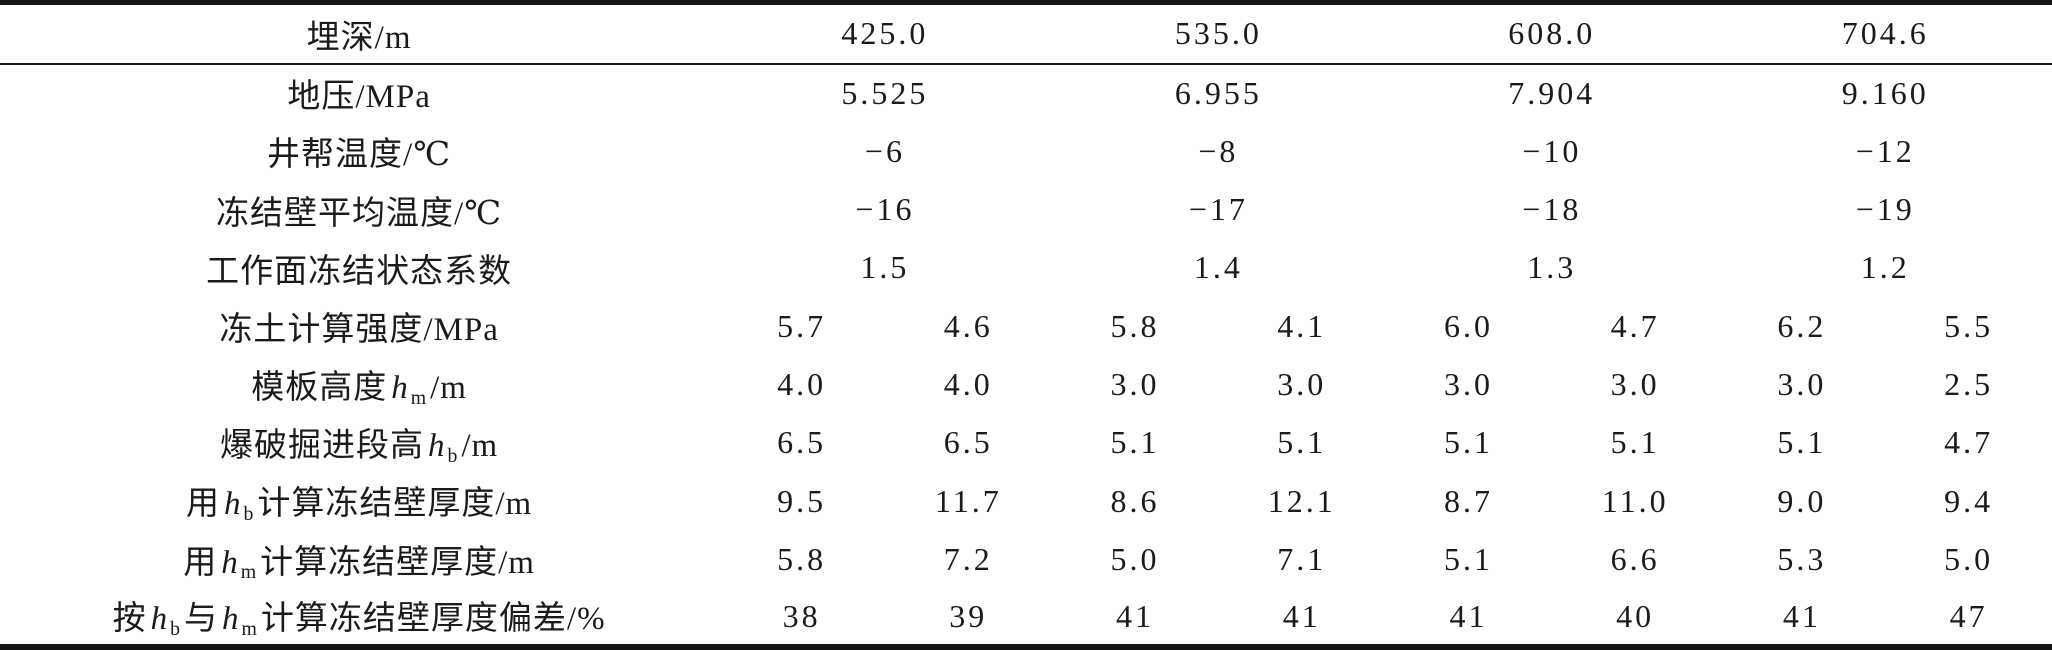 The width and height of the screenshot is (2052, 650). Describe the element at coordinates (1635, 384) in the screenshot. I see `cell-hm-3b: 3.0` at that location.